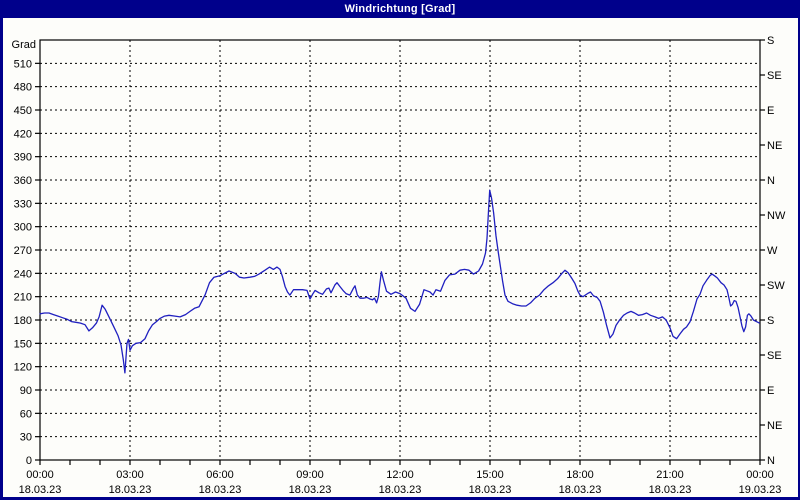  What do you see at coordinates (23, 181) in the screenshot?
I see `svg-text: 360` at bounding box center [23, 181].